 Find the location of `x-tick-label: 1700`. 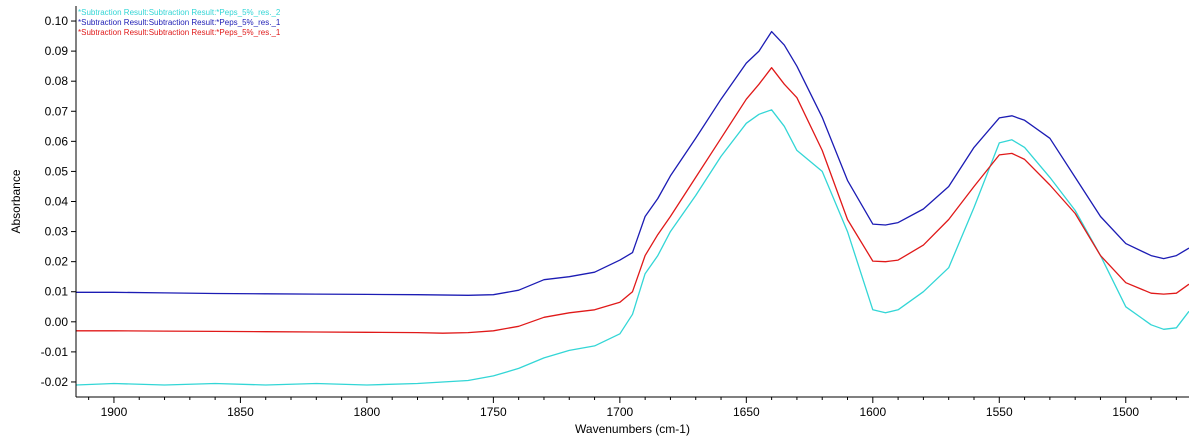

x-tick-label: 1700 is located at coordinates (620, 412).